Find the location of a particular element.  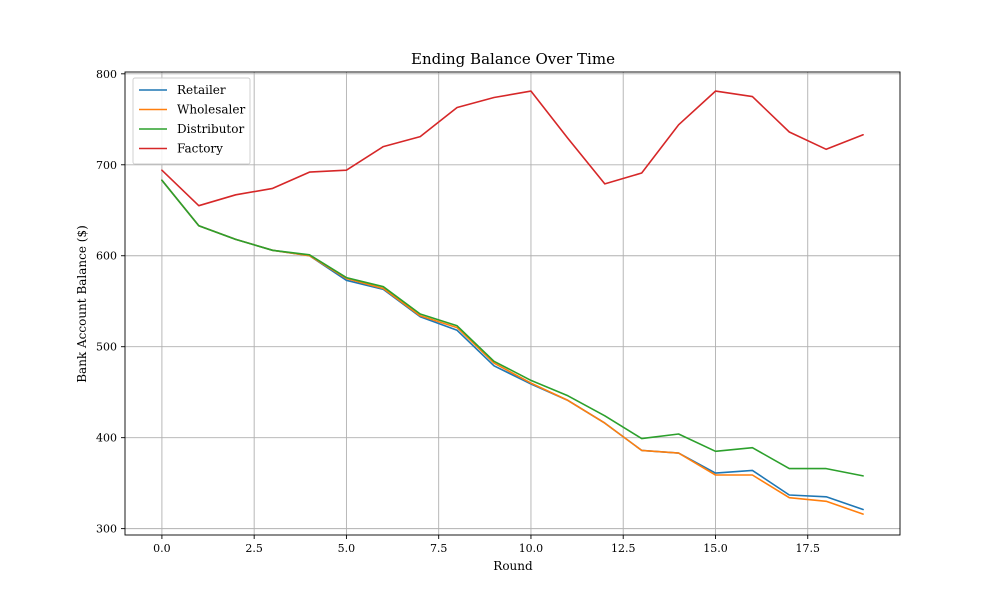

chart-title: Ending Balance Over Time is located at coordinates (513, 59).